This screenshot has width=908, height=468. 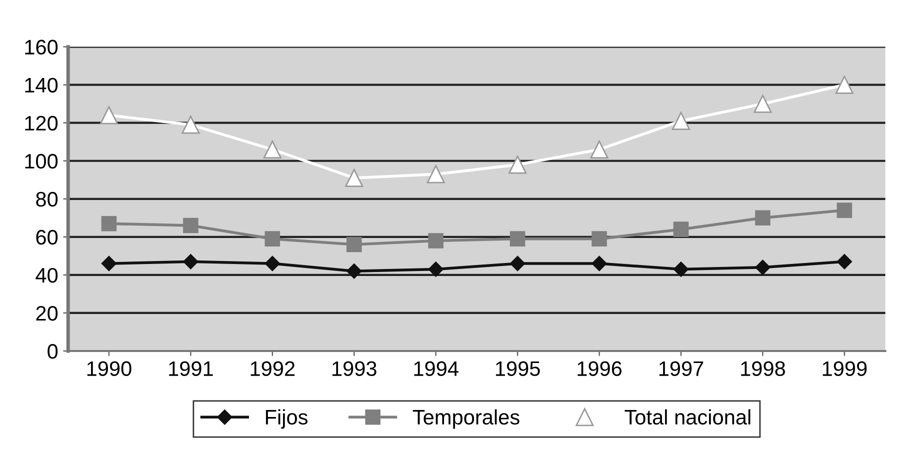 I want to click on x-tick-label: 1991, so click(x=191, y=368).